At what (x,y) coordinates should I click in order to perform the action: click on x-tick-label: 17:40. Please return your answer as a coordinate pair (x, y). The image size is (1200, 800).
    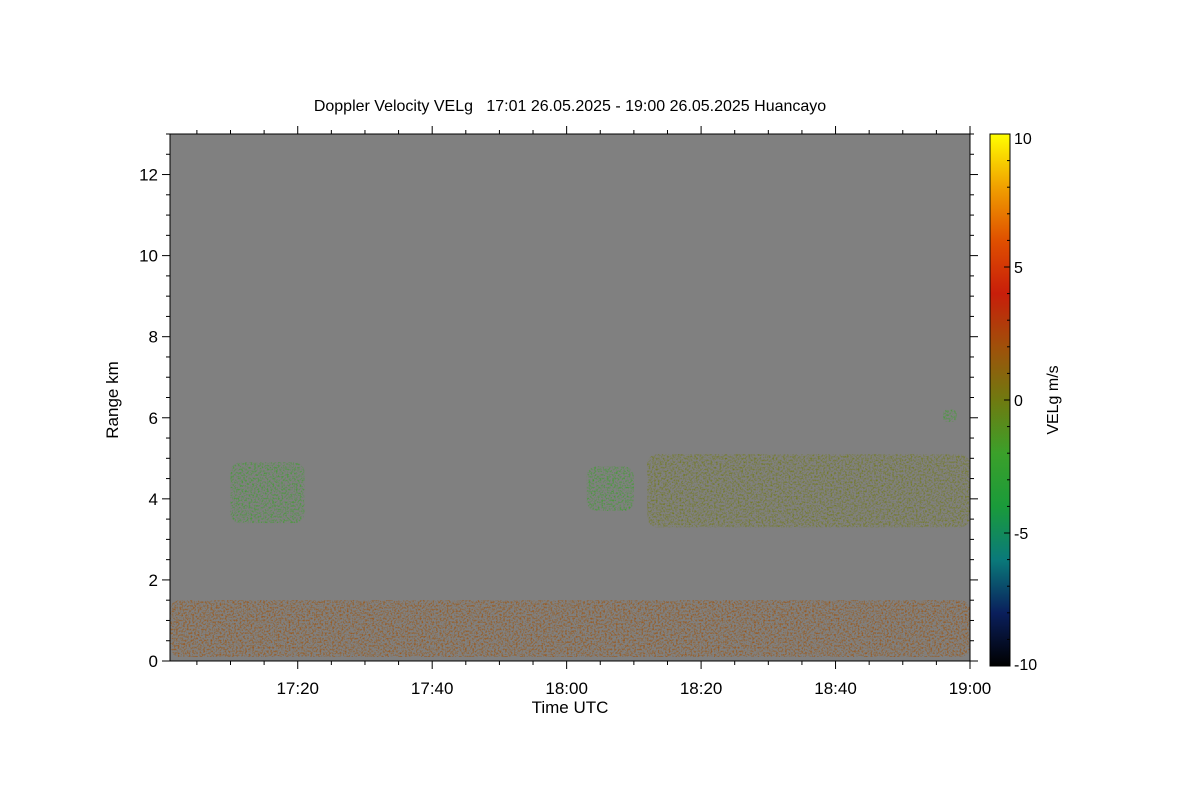
    Looking at the image, I should click on (432, 688).